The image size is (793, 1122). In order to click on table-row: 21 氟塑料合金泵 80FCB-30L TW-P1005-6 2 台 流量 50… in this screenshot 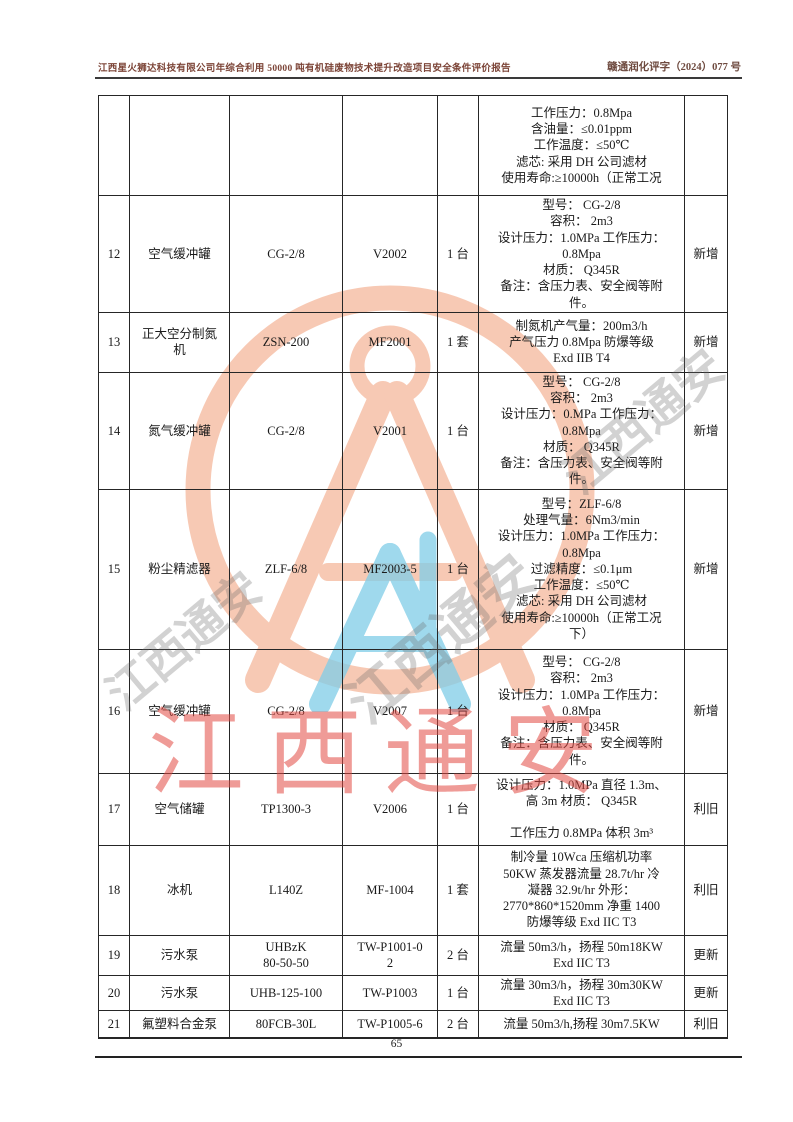, I will do `click(413, 1024)`.